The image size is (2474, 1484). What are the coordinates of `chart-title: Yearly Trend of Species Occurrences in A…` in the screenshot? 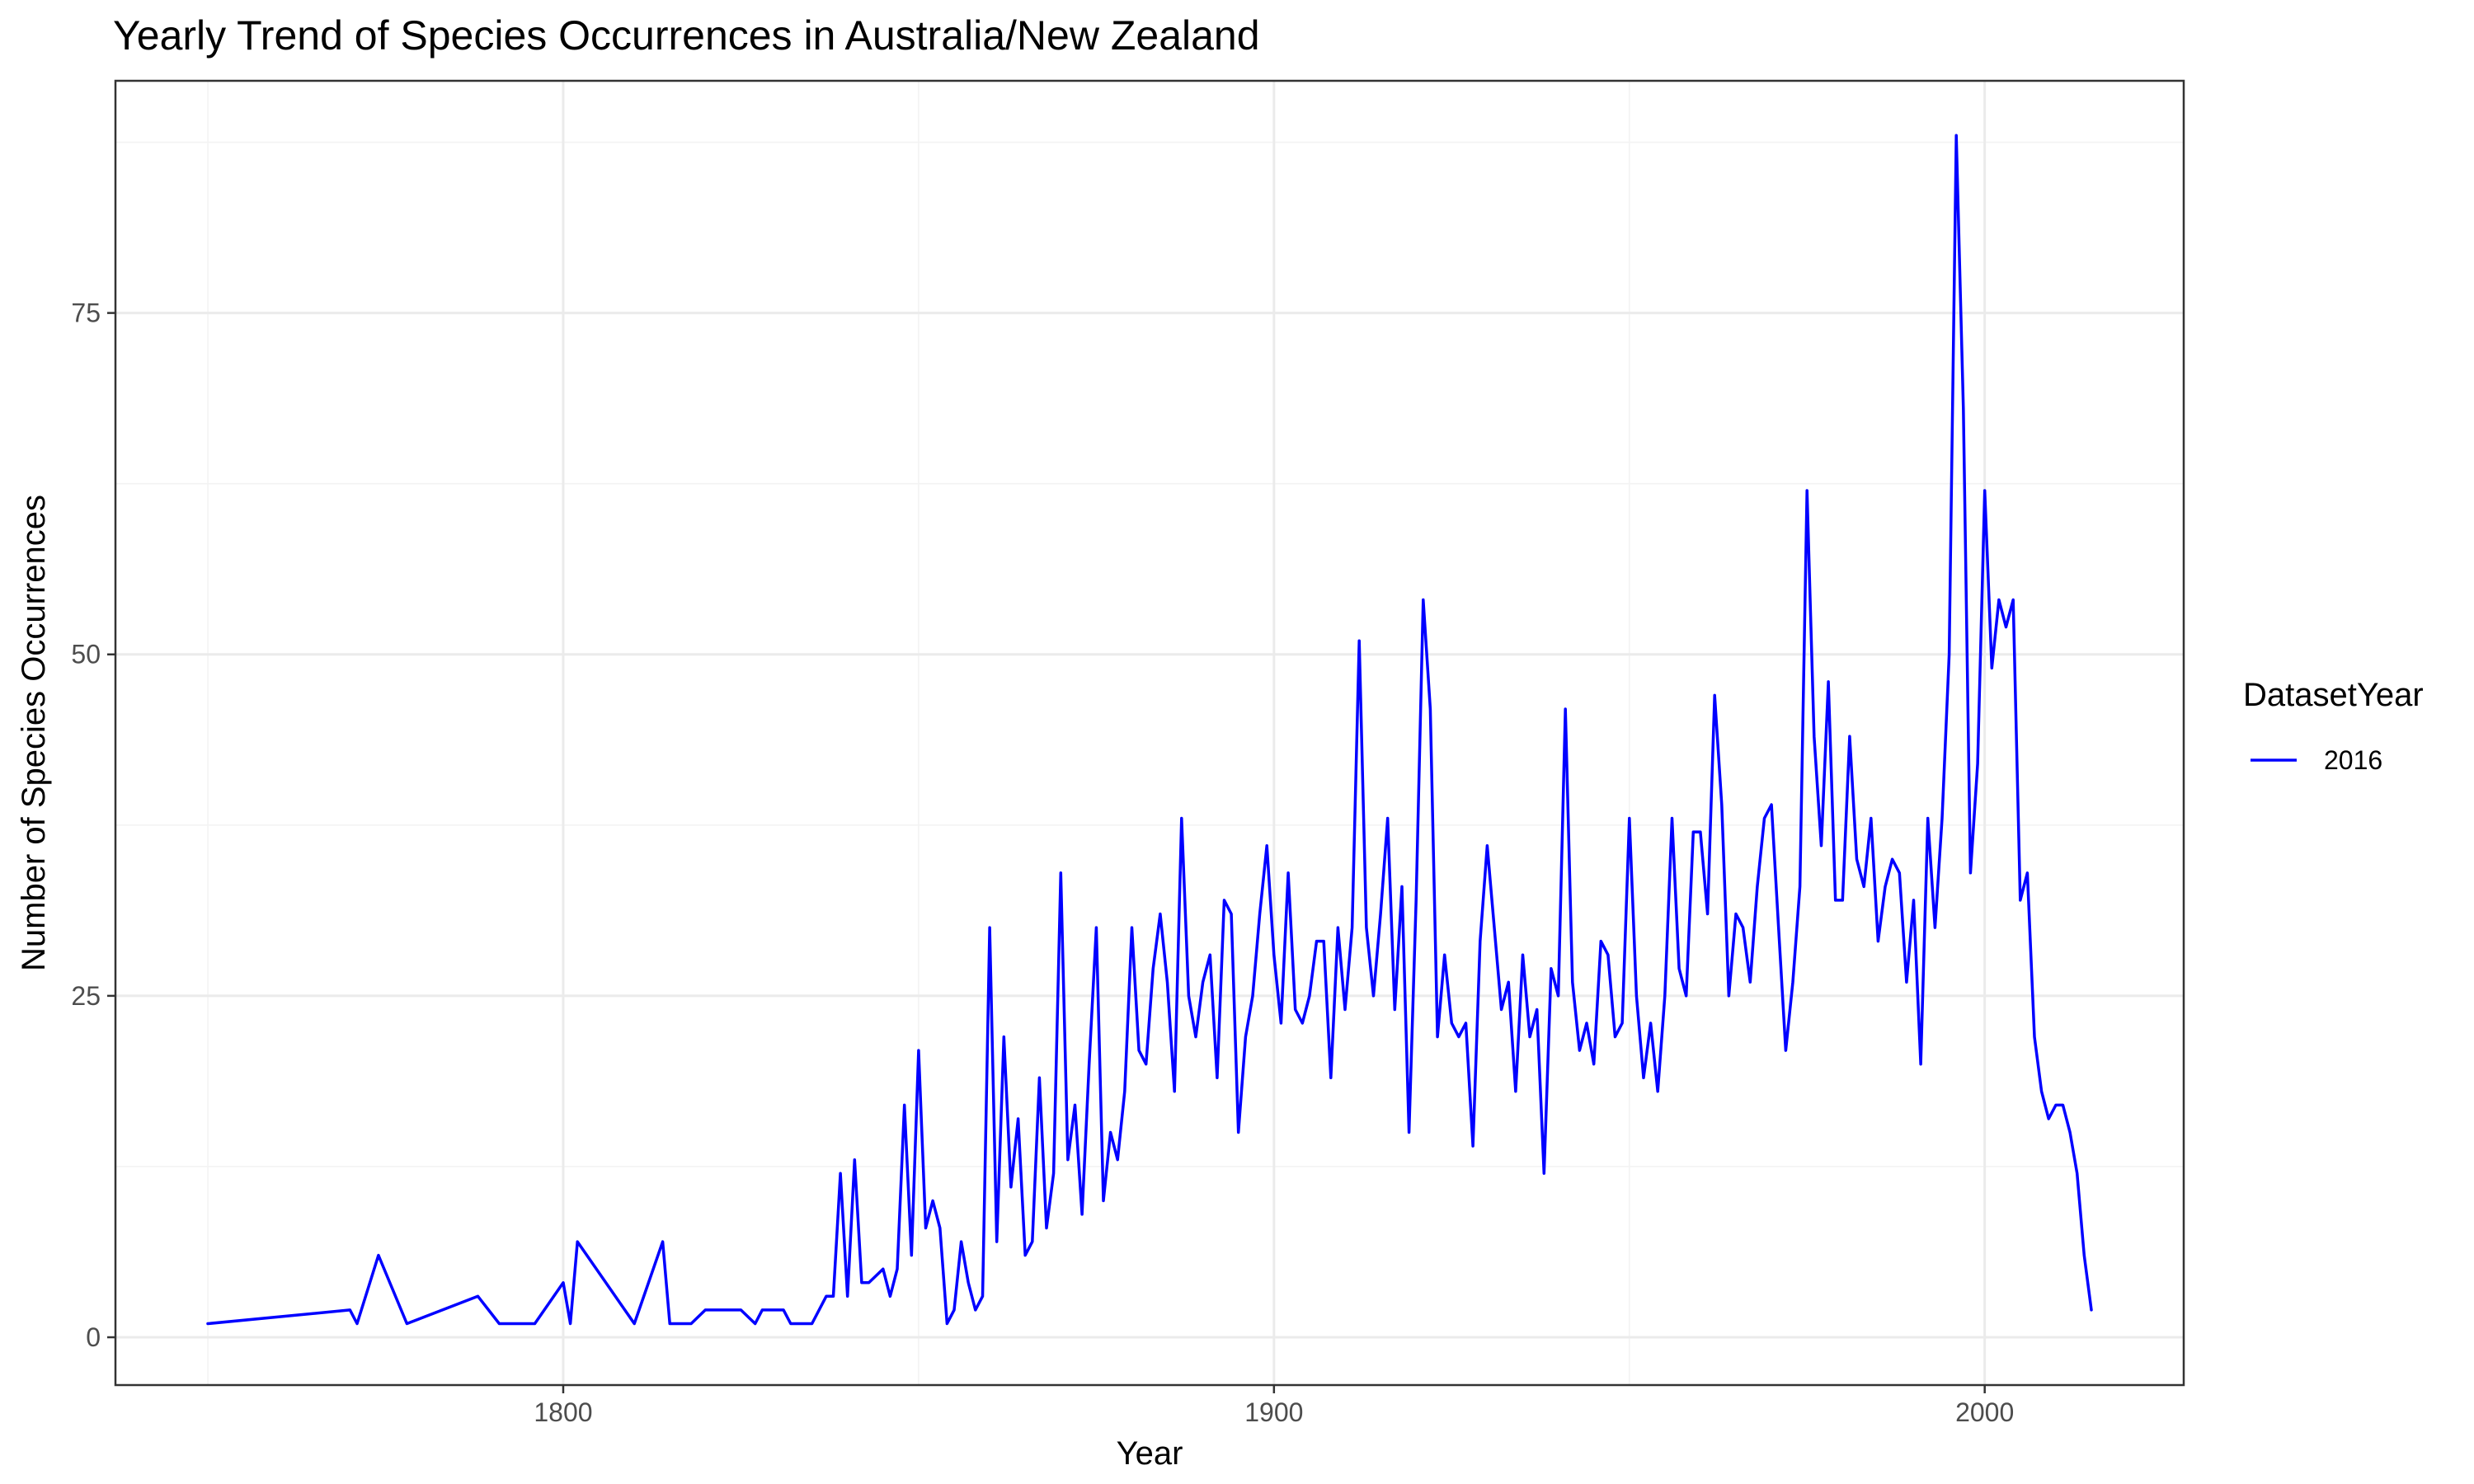 It's located at (686, 35).